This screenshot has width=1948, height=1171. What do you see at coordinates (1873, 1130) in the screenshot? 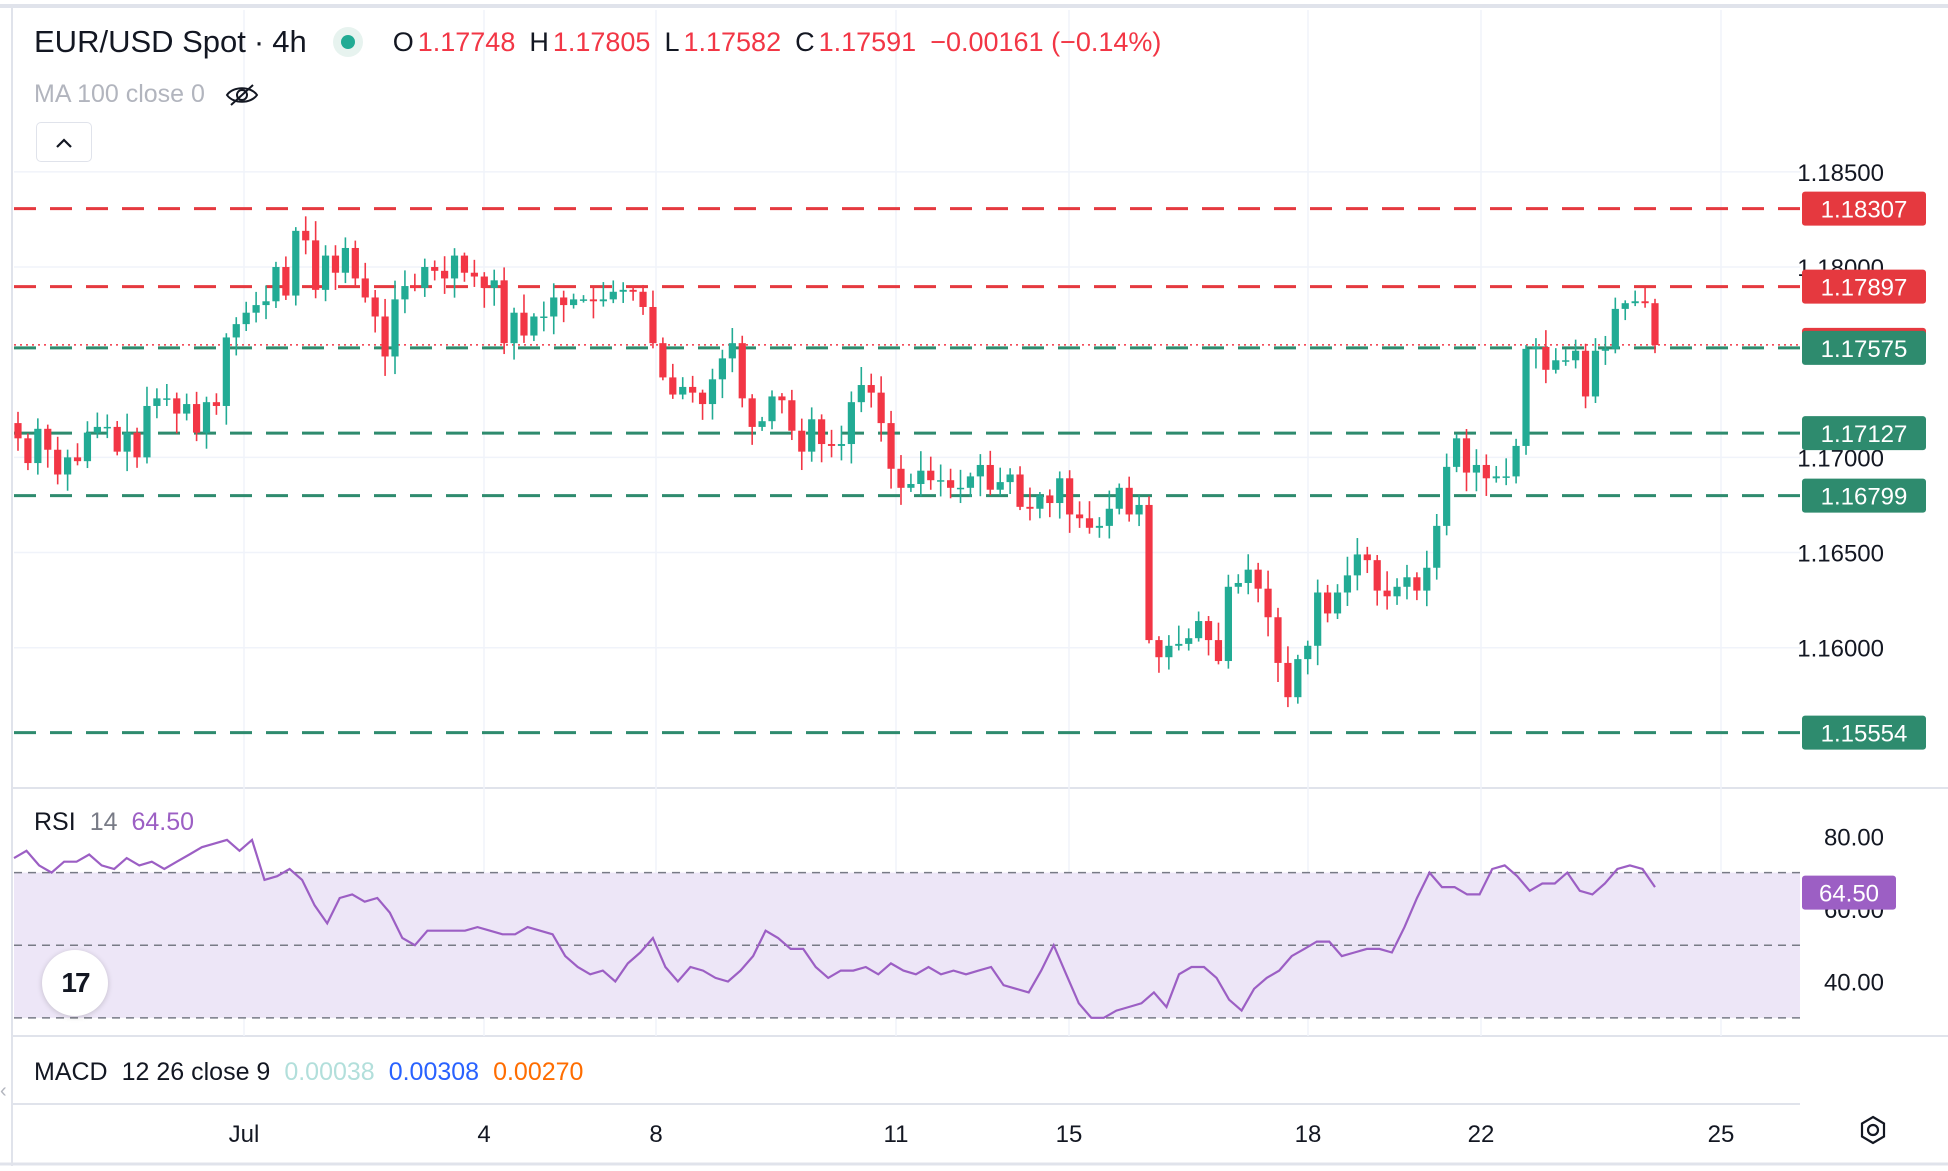
I see `settings-icon` at bounding box center [1873, 1130].